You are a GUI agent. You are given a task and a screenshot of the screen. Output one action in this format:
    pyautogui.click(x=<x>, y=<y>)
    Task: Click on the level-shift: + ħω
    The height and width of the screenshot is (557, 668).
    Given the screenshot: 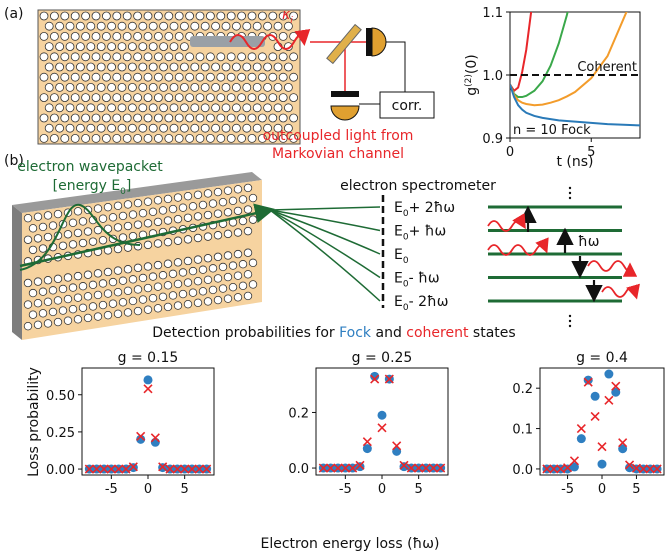 What is the action you would take?
    pyautogui.click(x=428, y=232)
    